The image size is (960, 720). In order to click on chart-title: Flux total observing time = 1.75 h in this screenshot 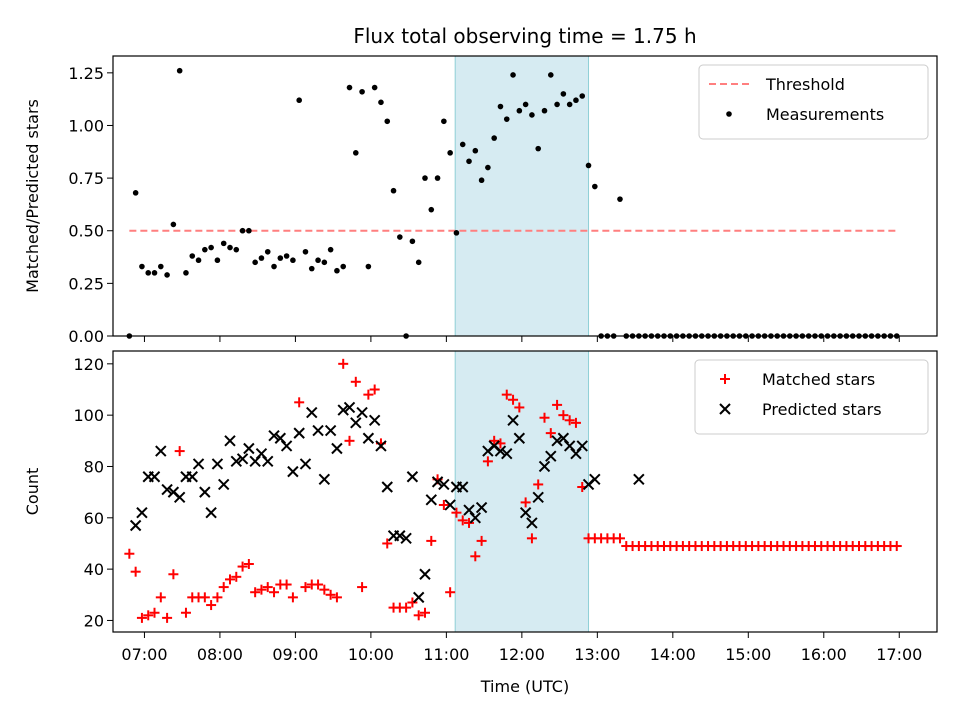, I will do `click(524, 36)`.